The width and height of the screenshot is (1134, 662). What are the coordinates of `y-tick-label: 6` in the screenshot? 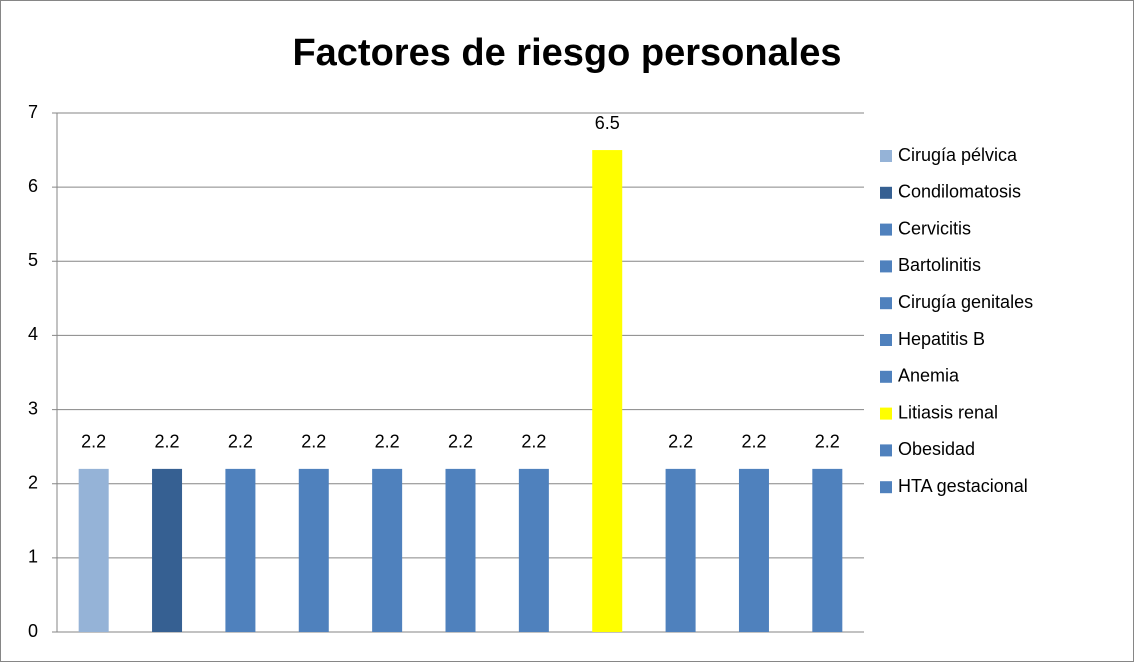 It's located at (33, 186).